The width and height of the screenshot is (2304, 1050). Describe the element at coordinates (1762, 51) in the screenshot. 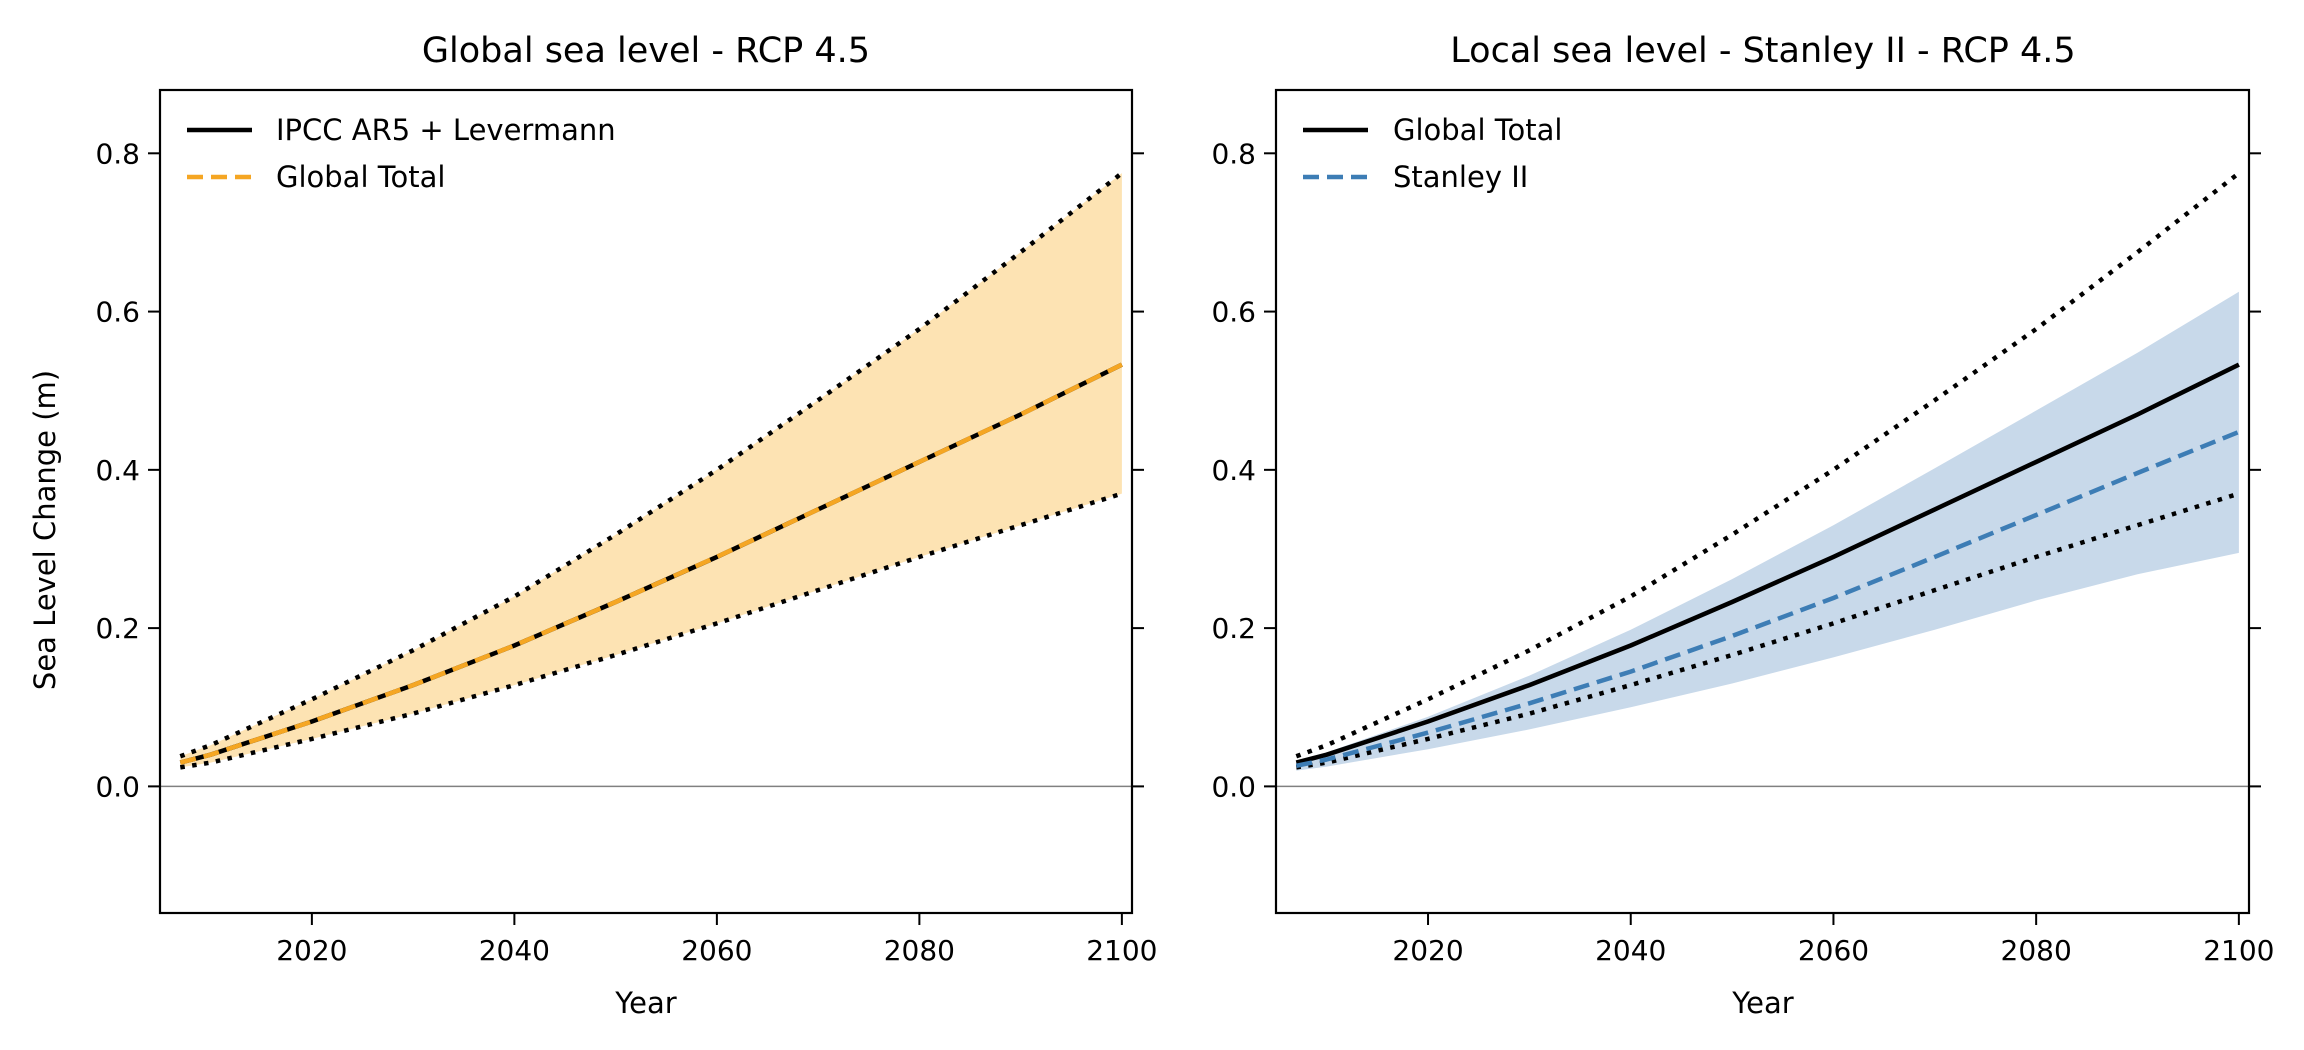

I see `chart-title: Local sea level - Stanley II - RCP 4.5` at that location.